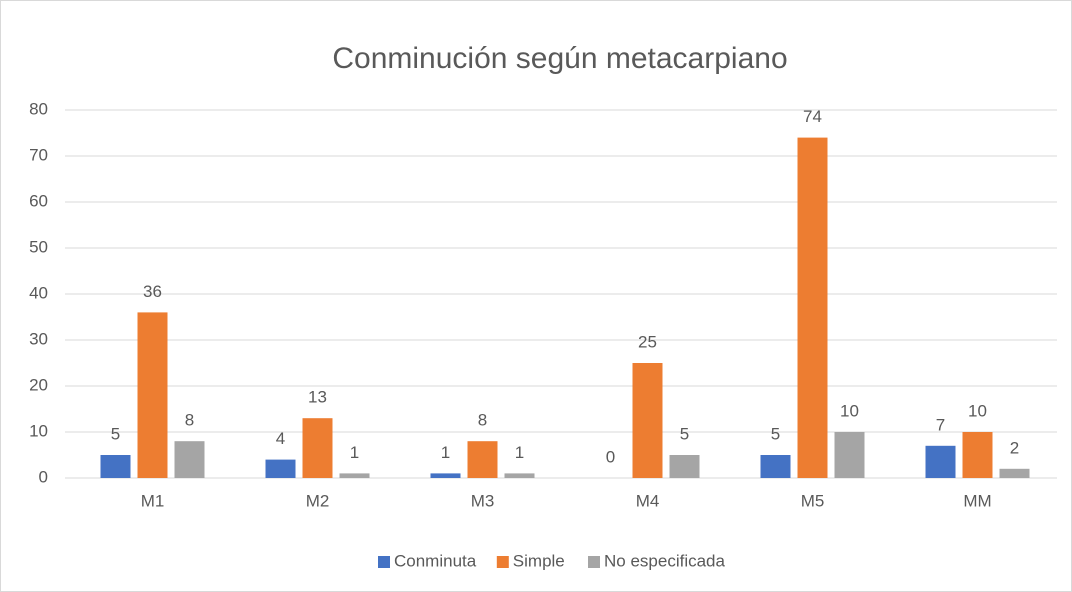 This screenshot has height=592, width=1072. Describe the element at coordinates (665, 560) in the screenshot. I see `legend-label: No especificada` at that location.